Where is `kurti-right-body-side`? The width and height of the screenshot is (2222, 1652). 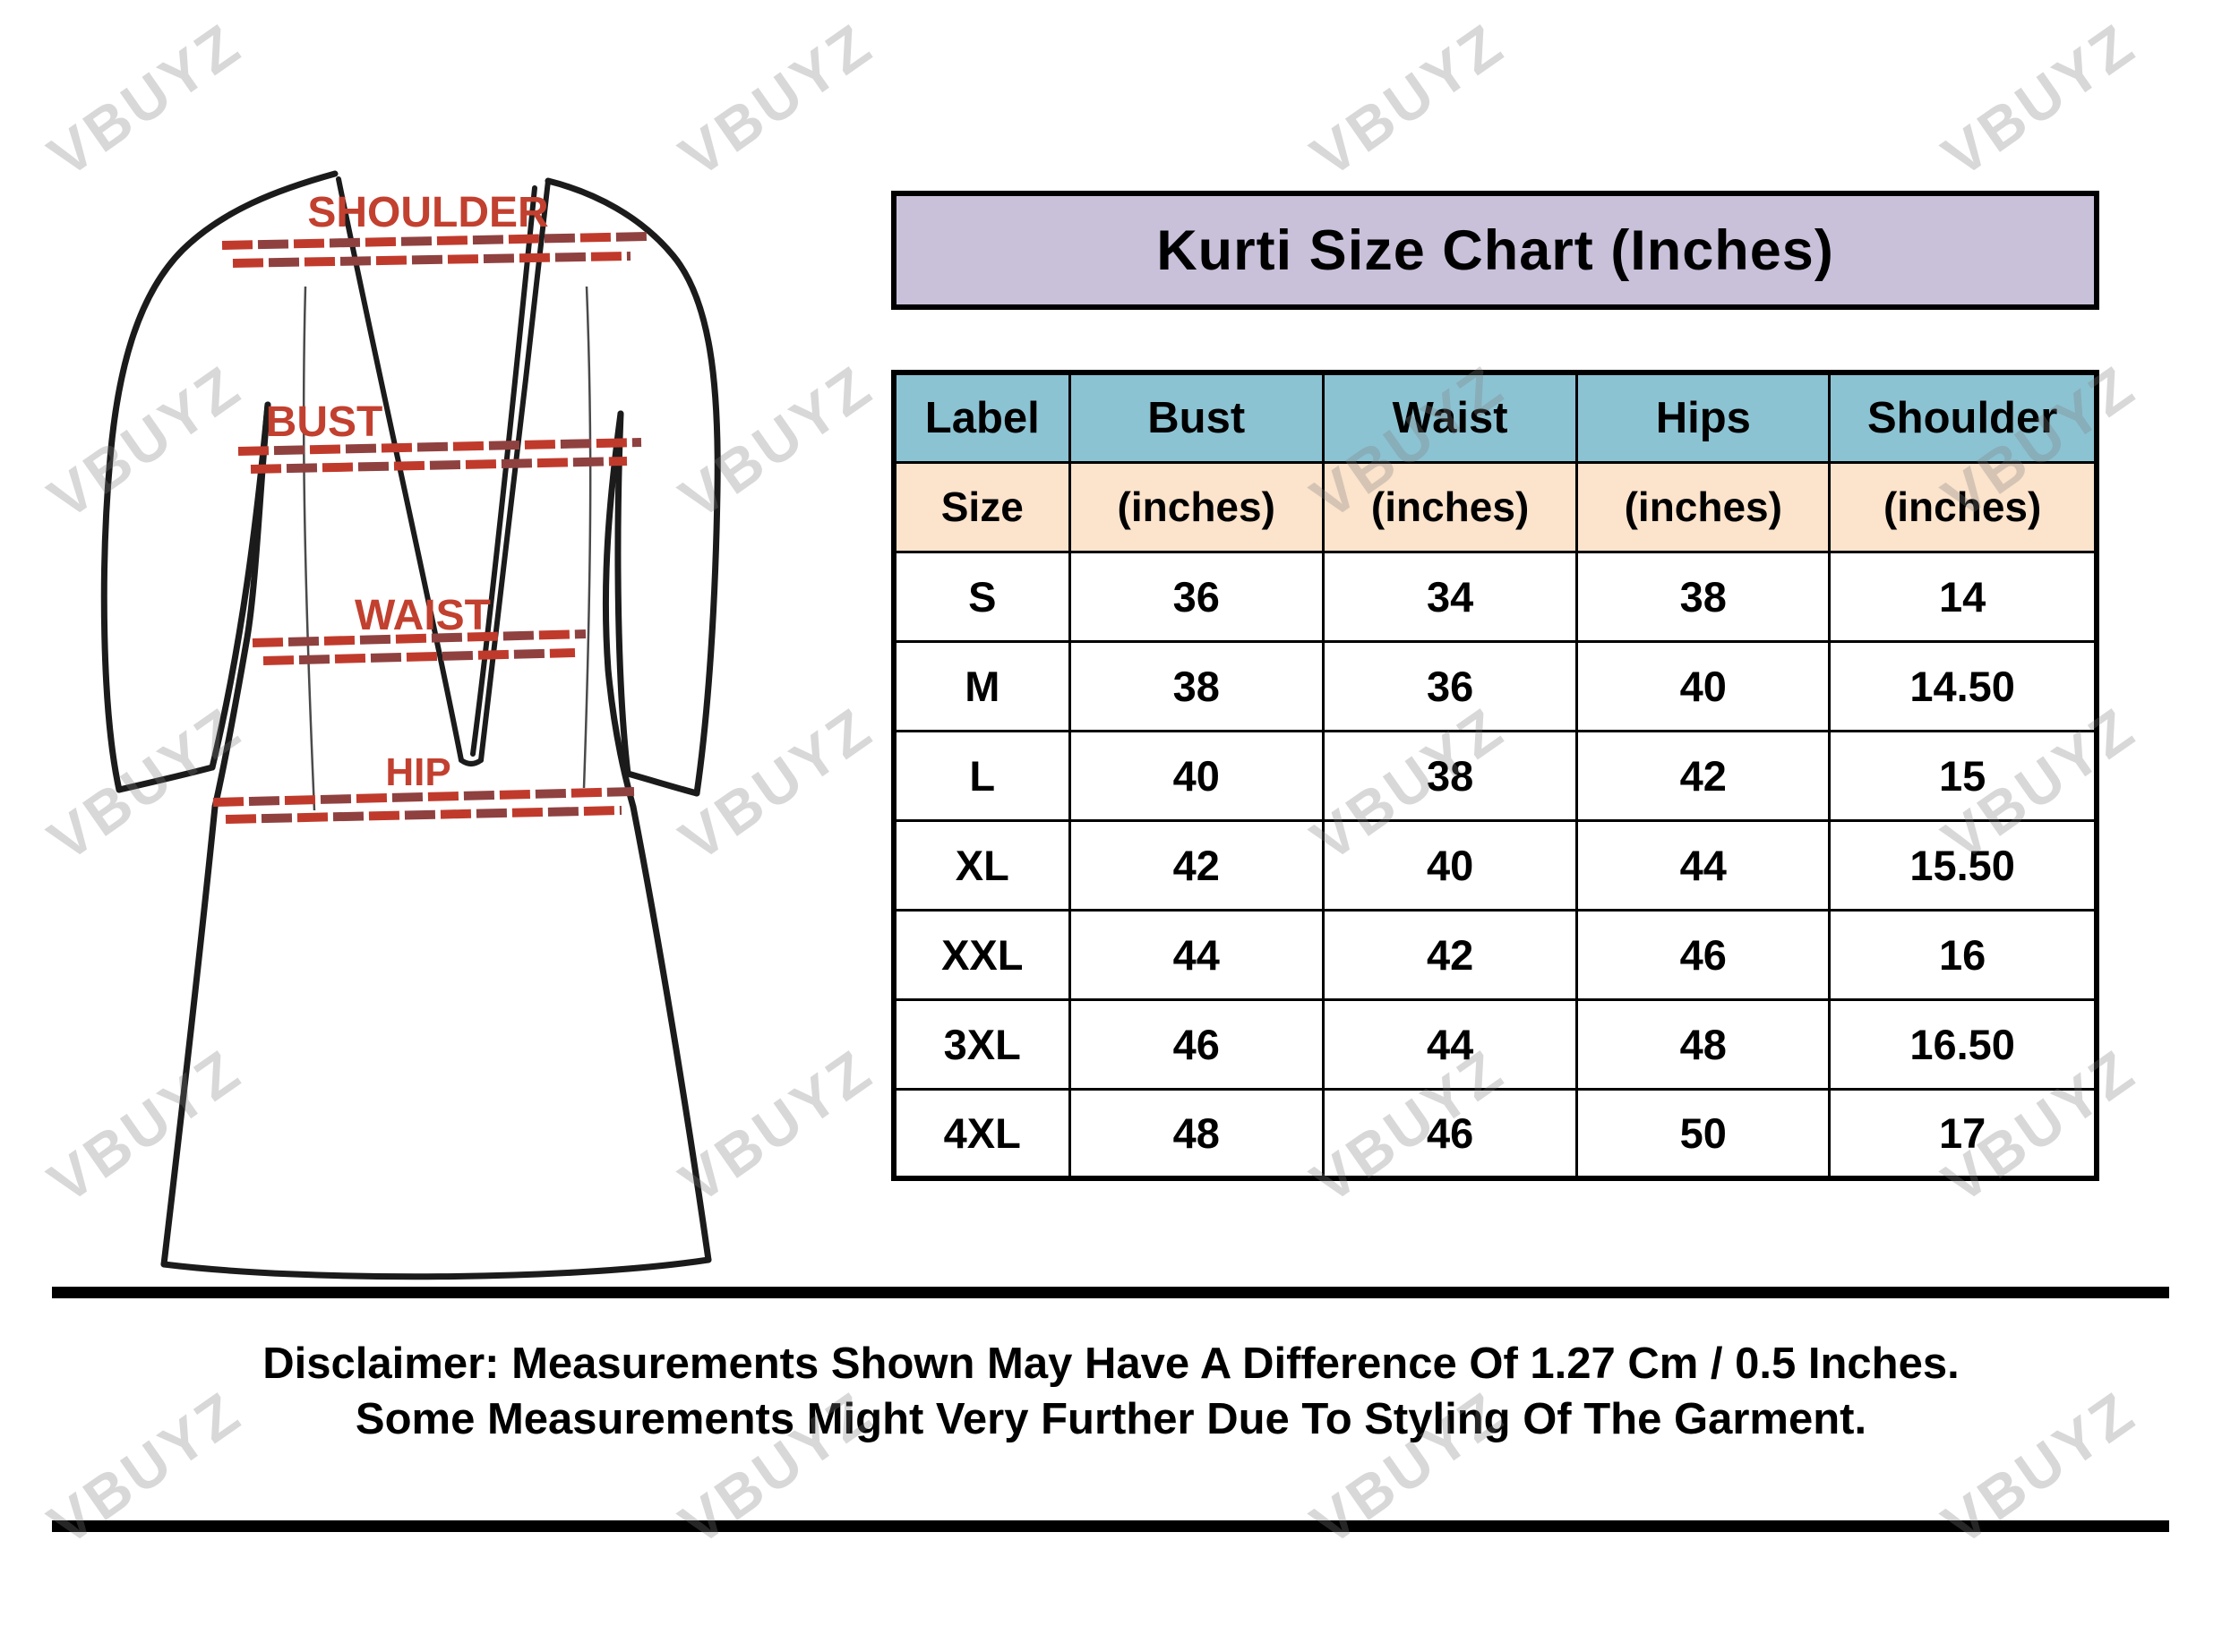
kurti-right-body-side is located at coordinates (619, 610).